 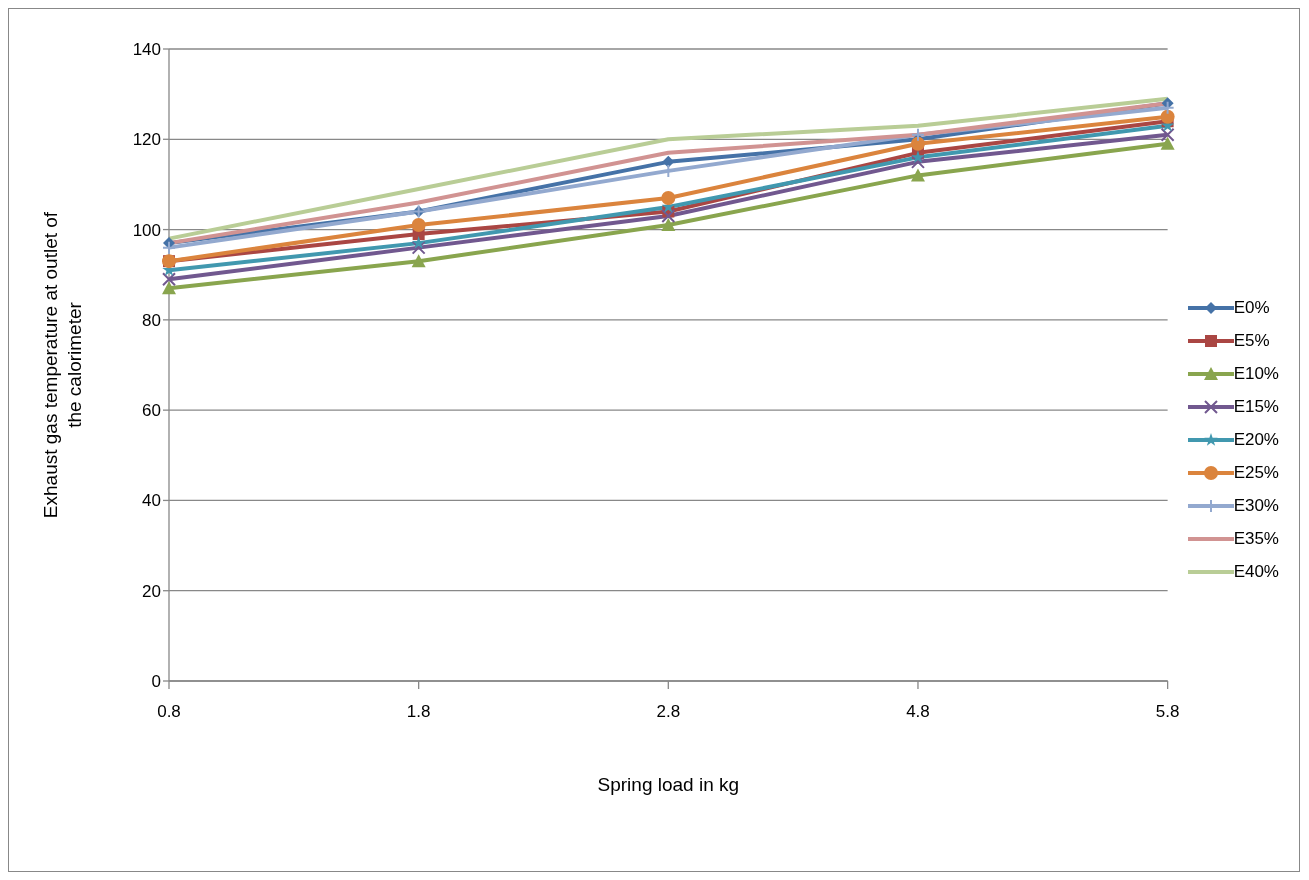 I want to click on legend-label: E40%, so click(x=1256, y=572).